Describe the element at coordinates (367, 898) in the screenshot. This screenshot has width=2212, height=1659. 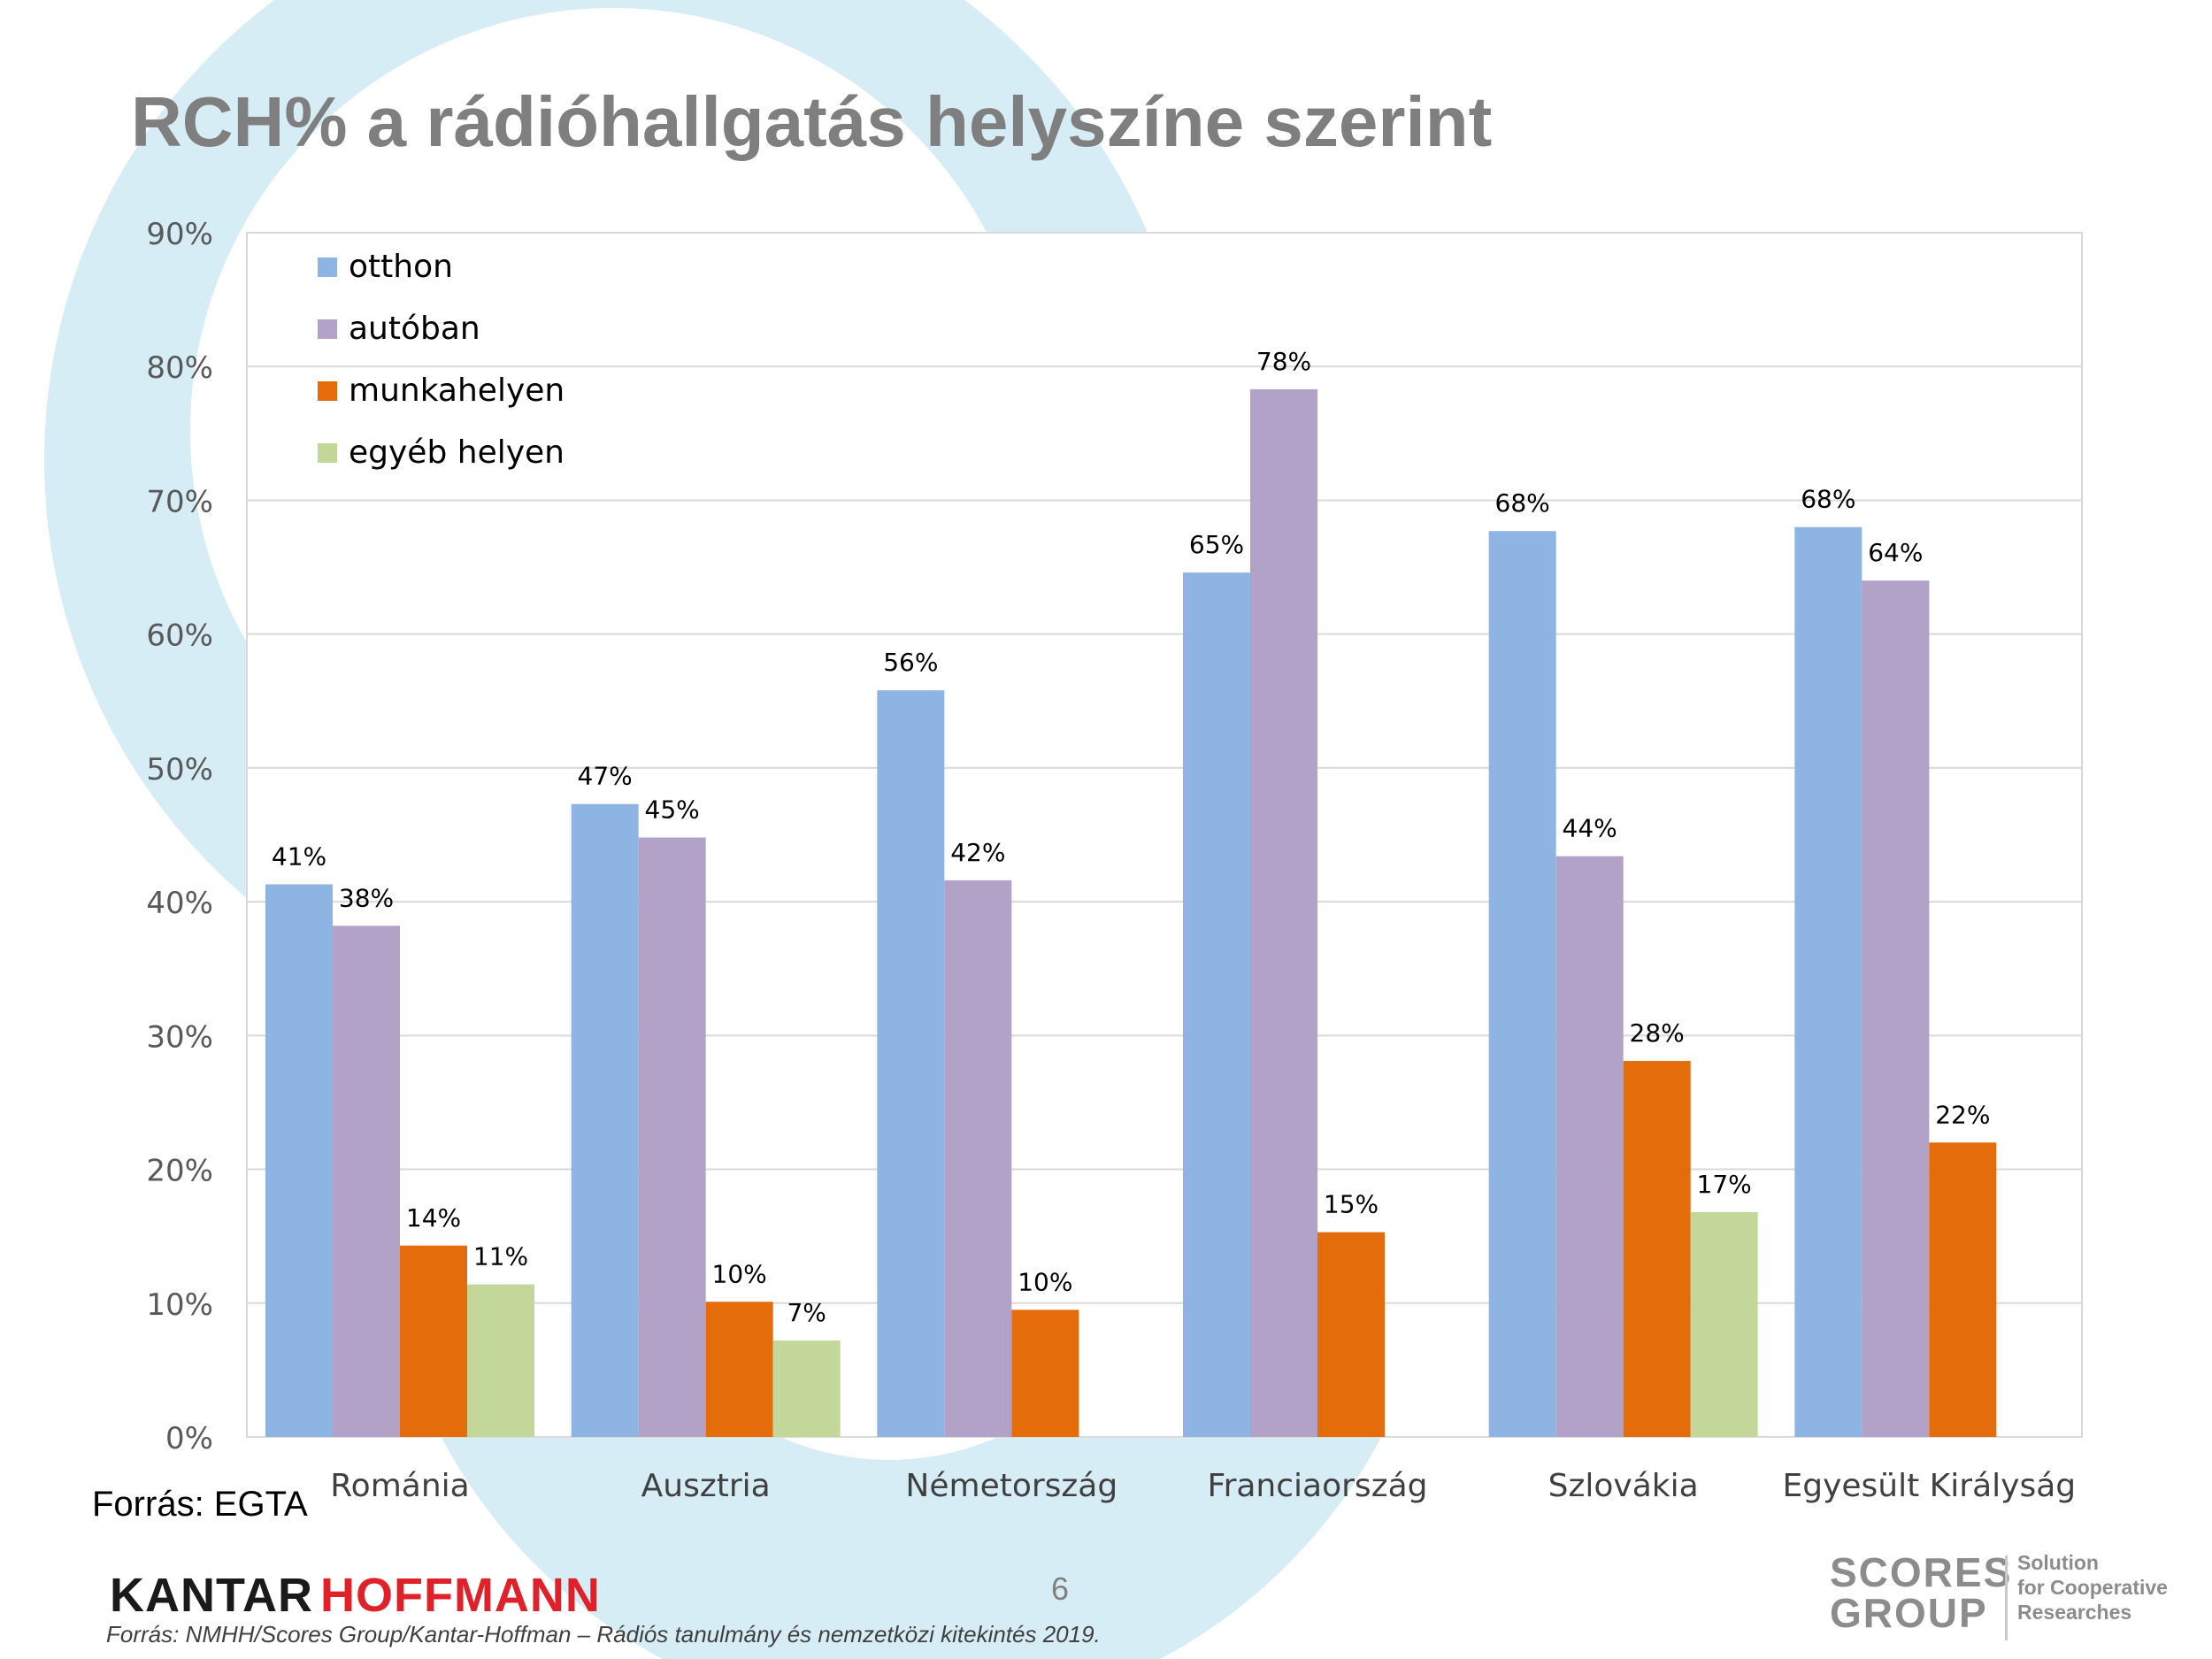
I see `data-label: 38%` at that location.